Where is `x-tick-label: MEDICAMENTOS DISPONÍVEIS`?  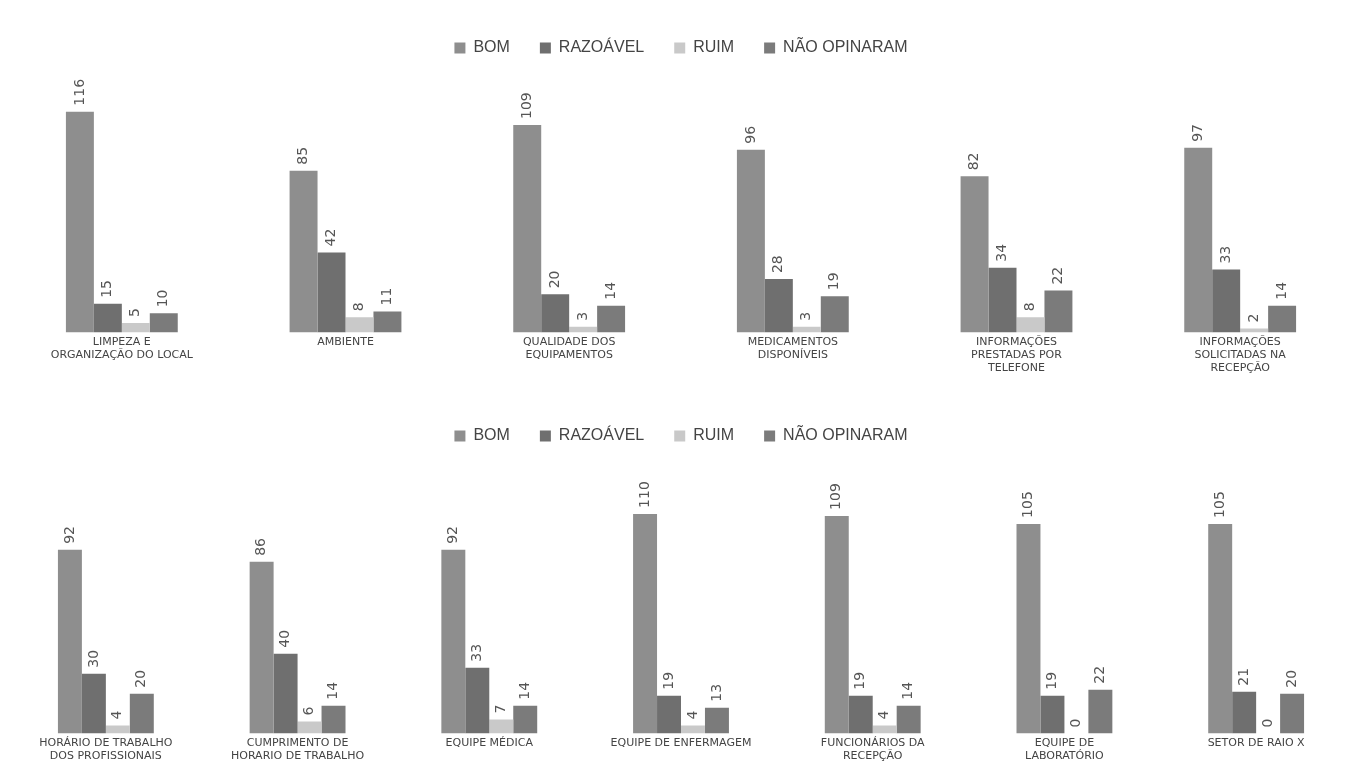
x-tick-label: MEDICAMENTOS DISPONÍVEIS is located at coordinates (793, 348).